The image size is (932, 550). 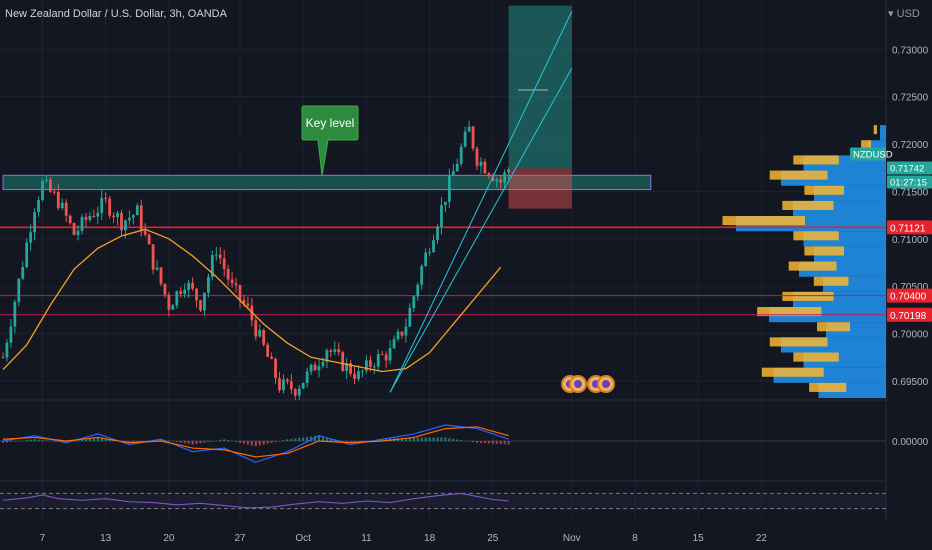 I want to click on price-tick-label: 0.70000, so click(x=910, y=335).